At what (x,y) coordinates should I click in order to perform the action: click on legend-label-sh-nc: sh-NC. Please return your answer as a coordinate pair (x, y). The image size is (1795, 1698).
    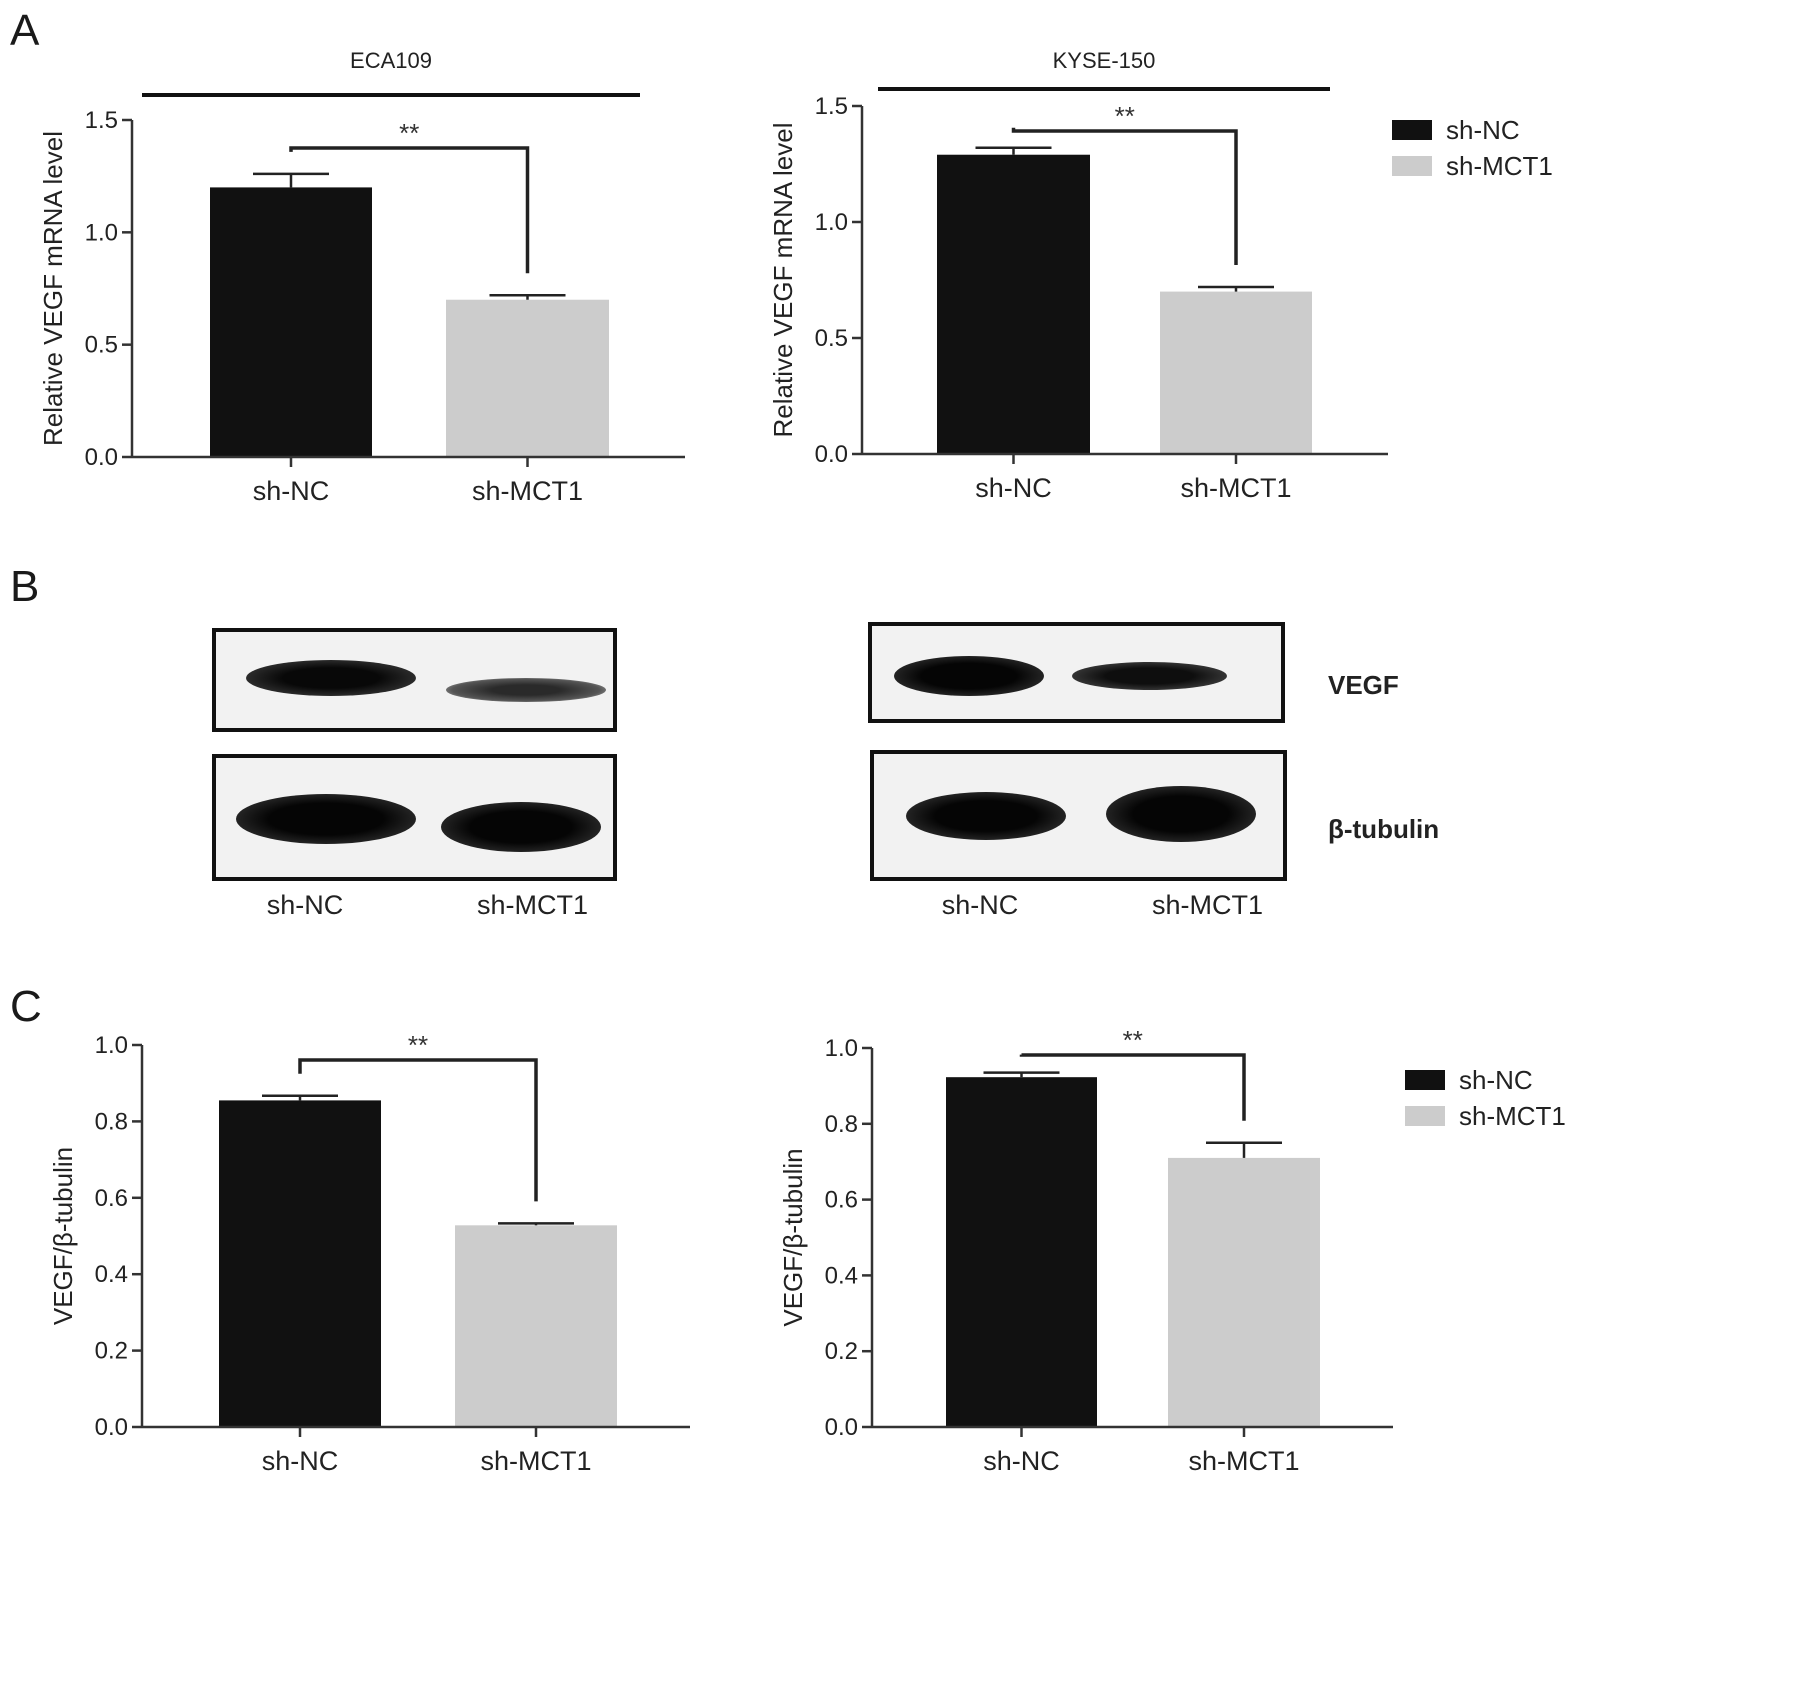
    Looking at the image, I should click on (1483, 129).